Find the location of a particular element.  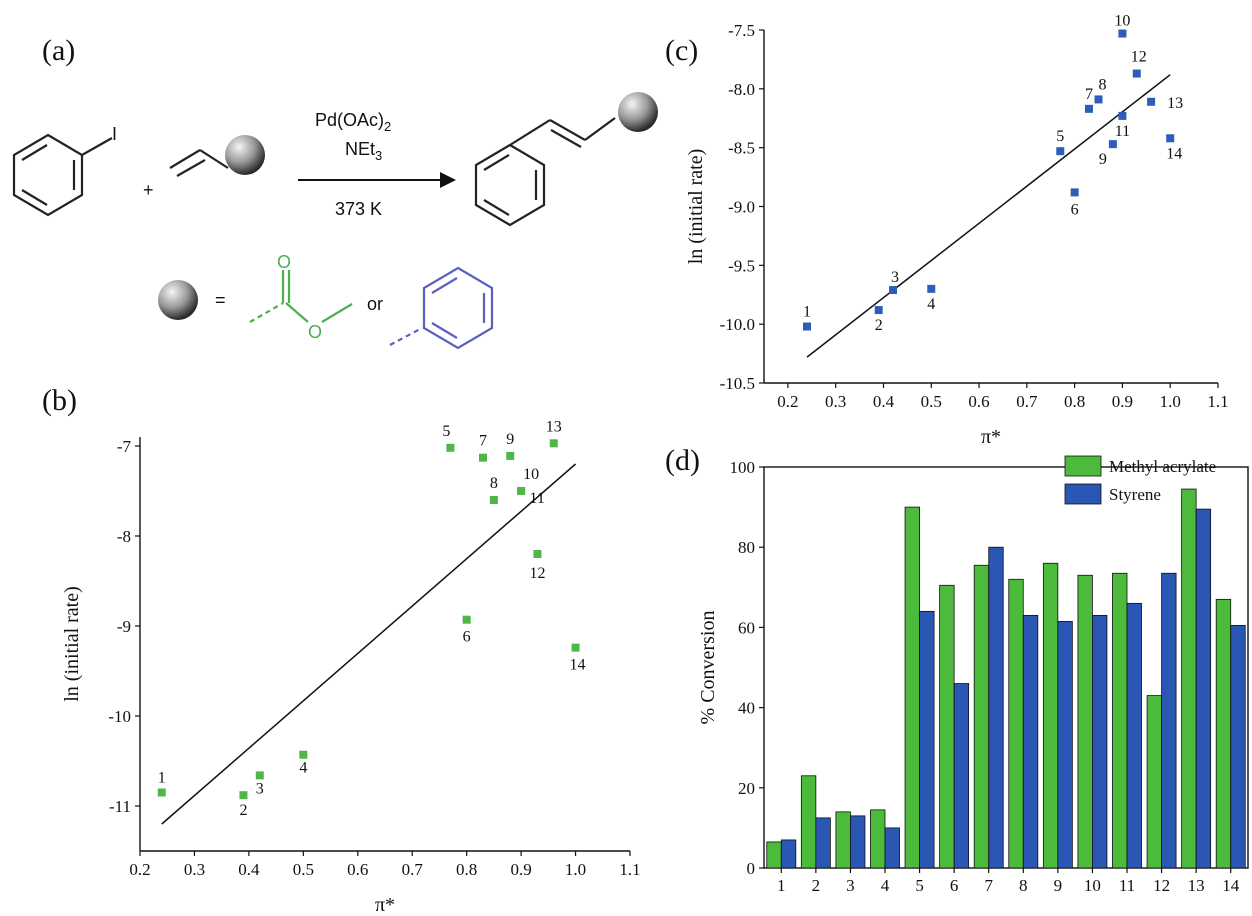

x-tick-label: 10 is located at coordinates (1092, 885).